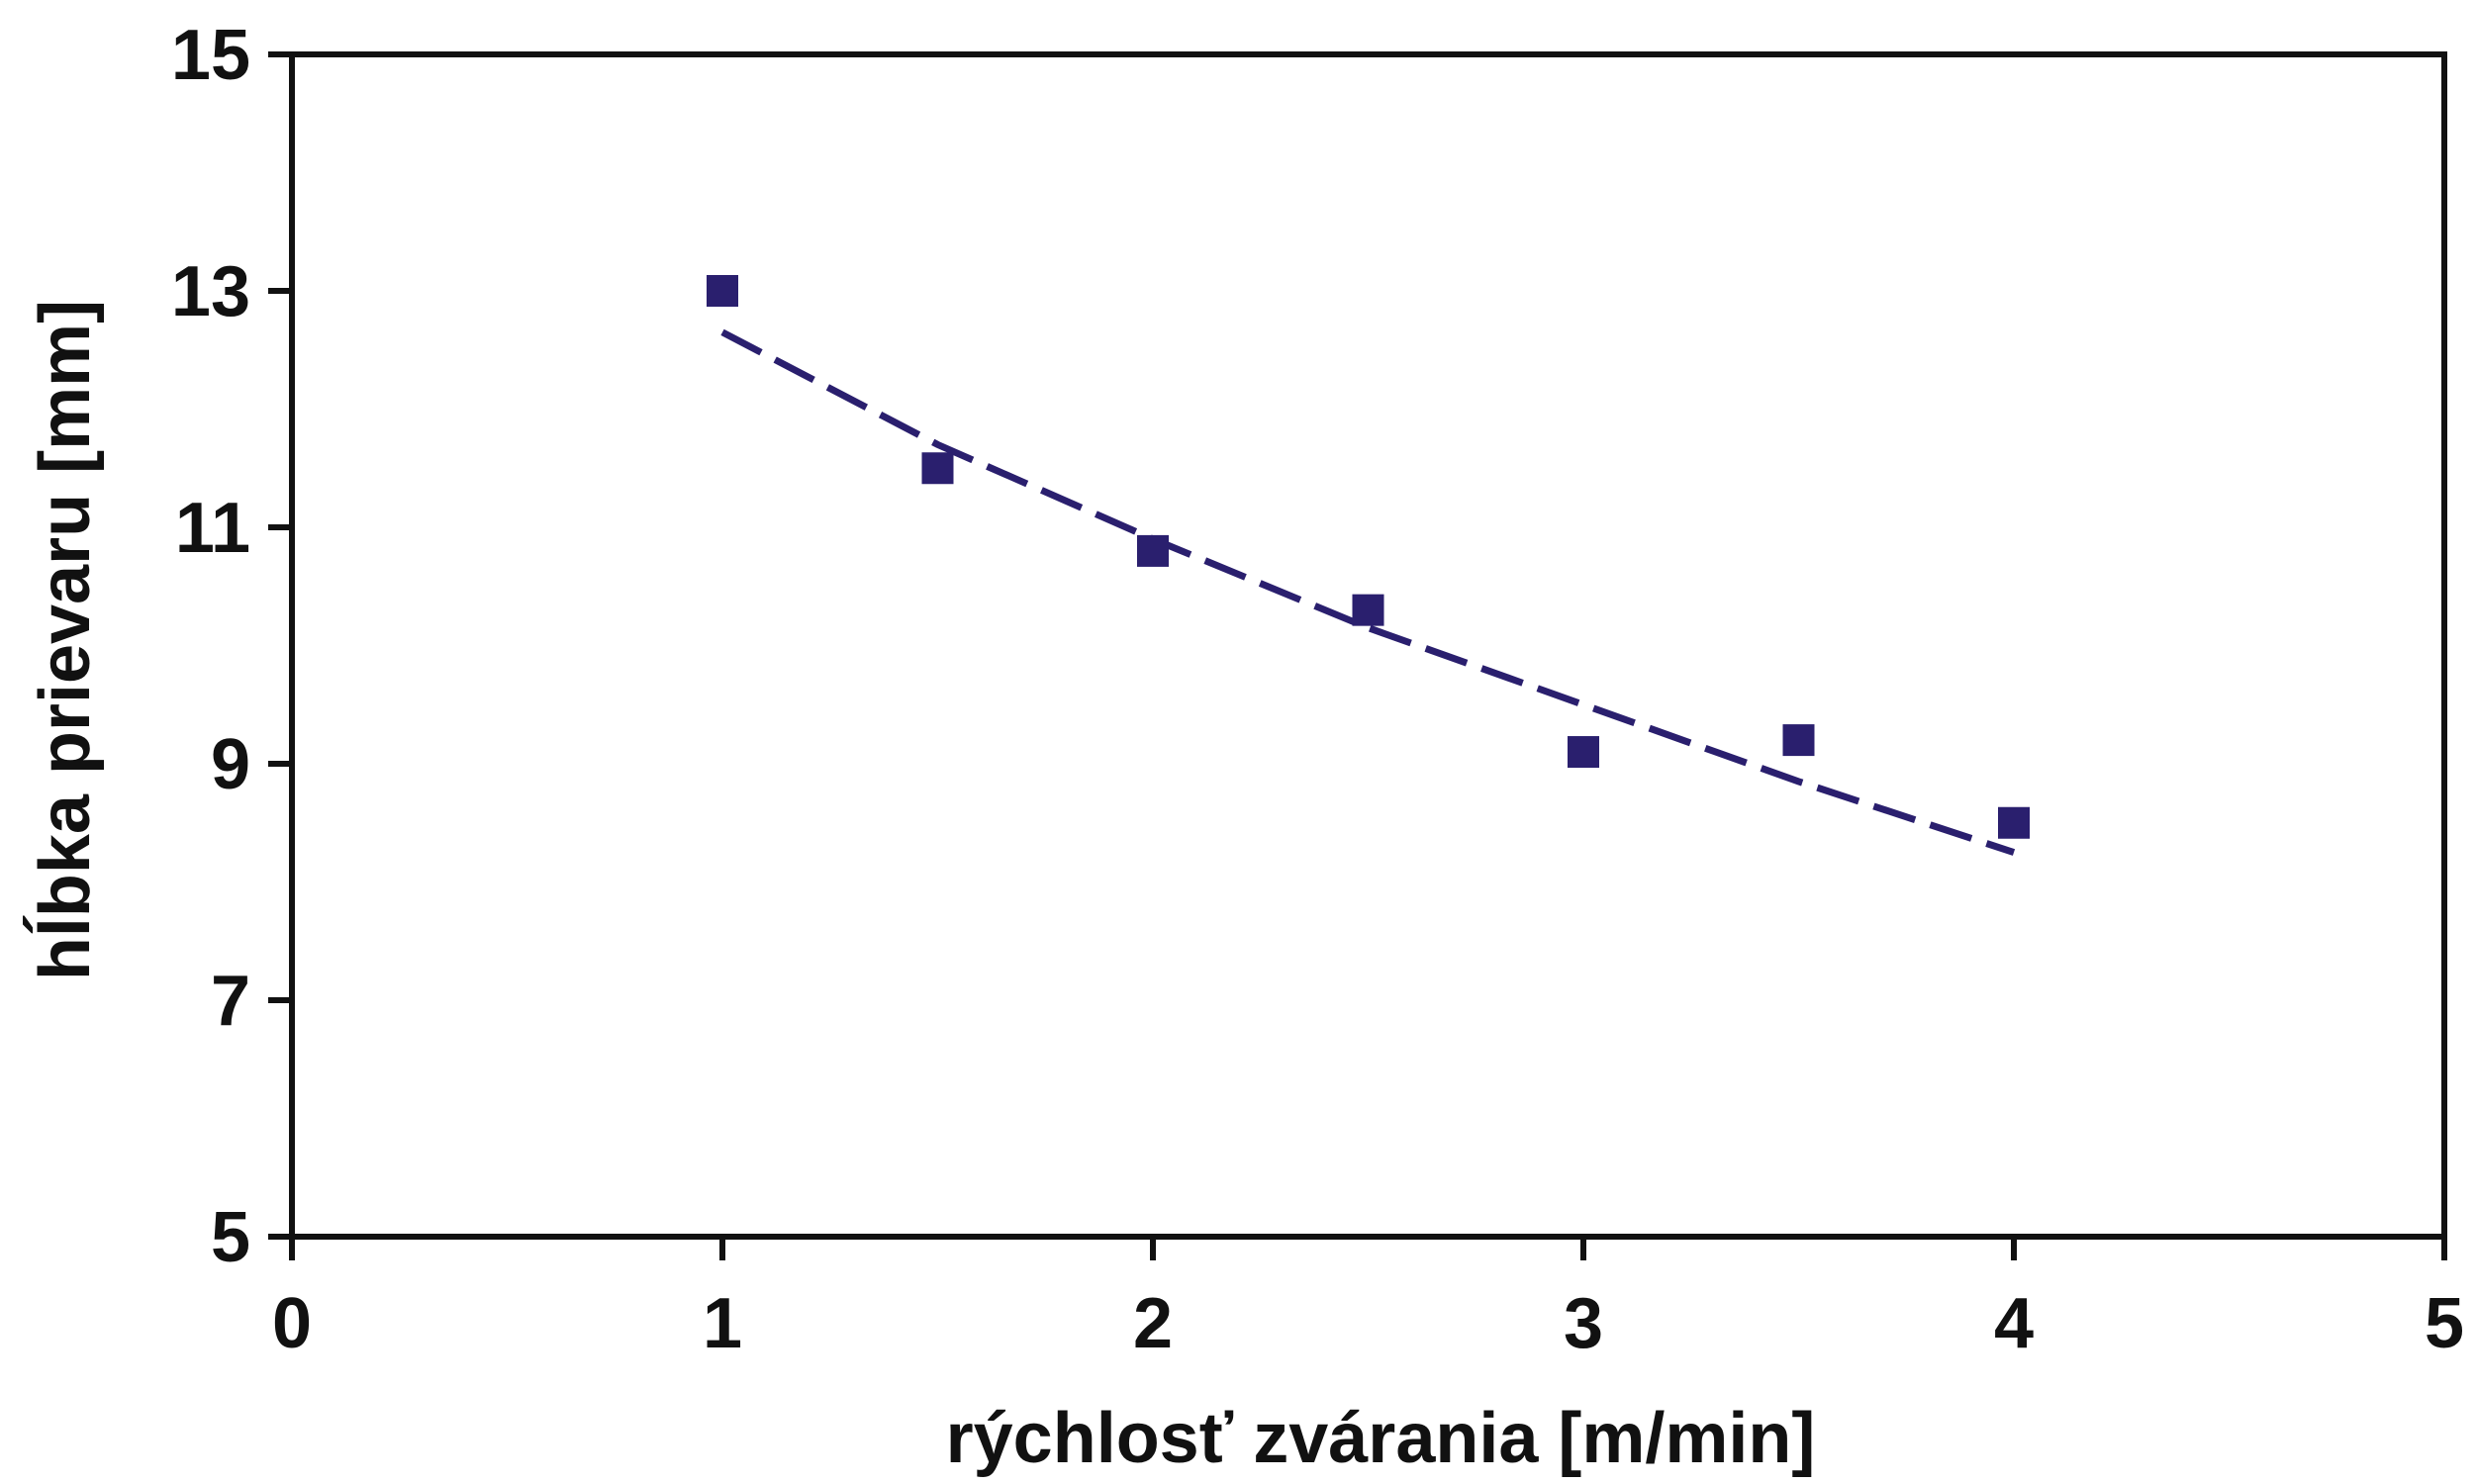 The height and width of the screenshot is (1484, 2476). Describe the element at coordinates (1583, 1323) in the screenshot. I see `x-tick-label: 3` at that location.